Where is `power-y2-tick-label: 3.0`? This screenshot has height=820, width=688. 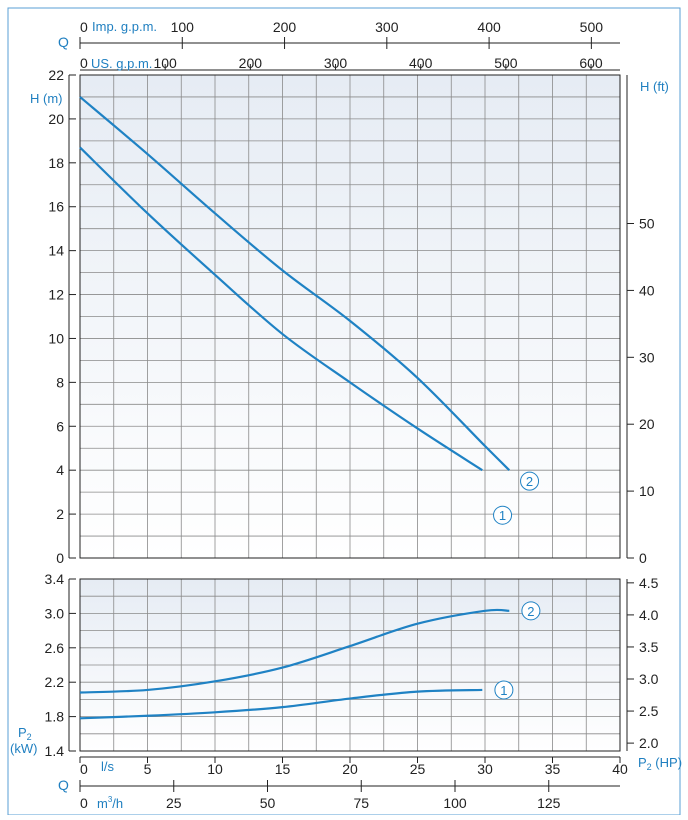 power-y2-tick-label: 3.0 is located at coordinates (649, 679).